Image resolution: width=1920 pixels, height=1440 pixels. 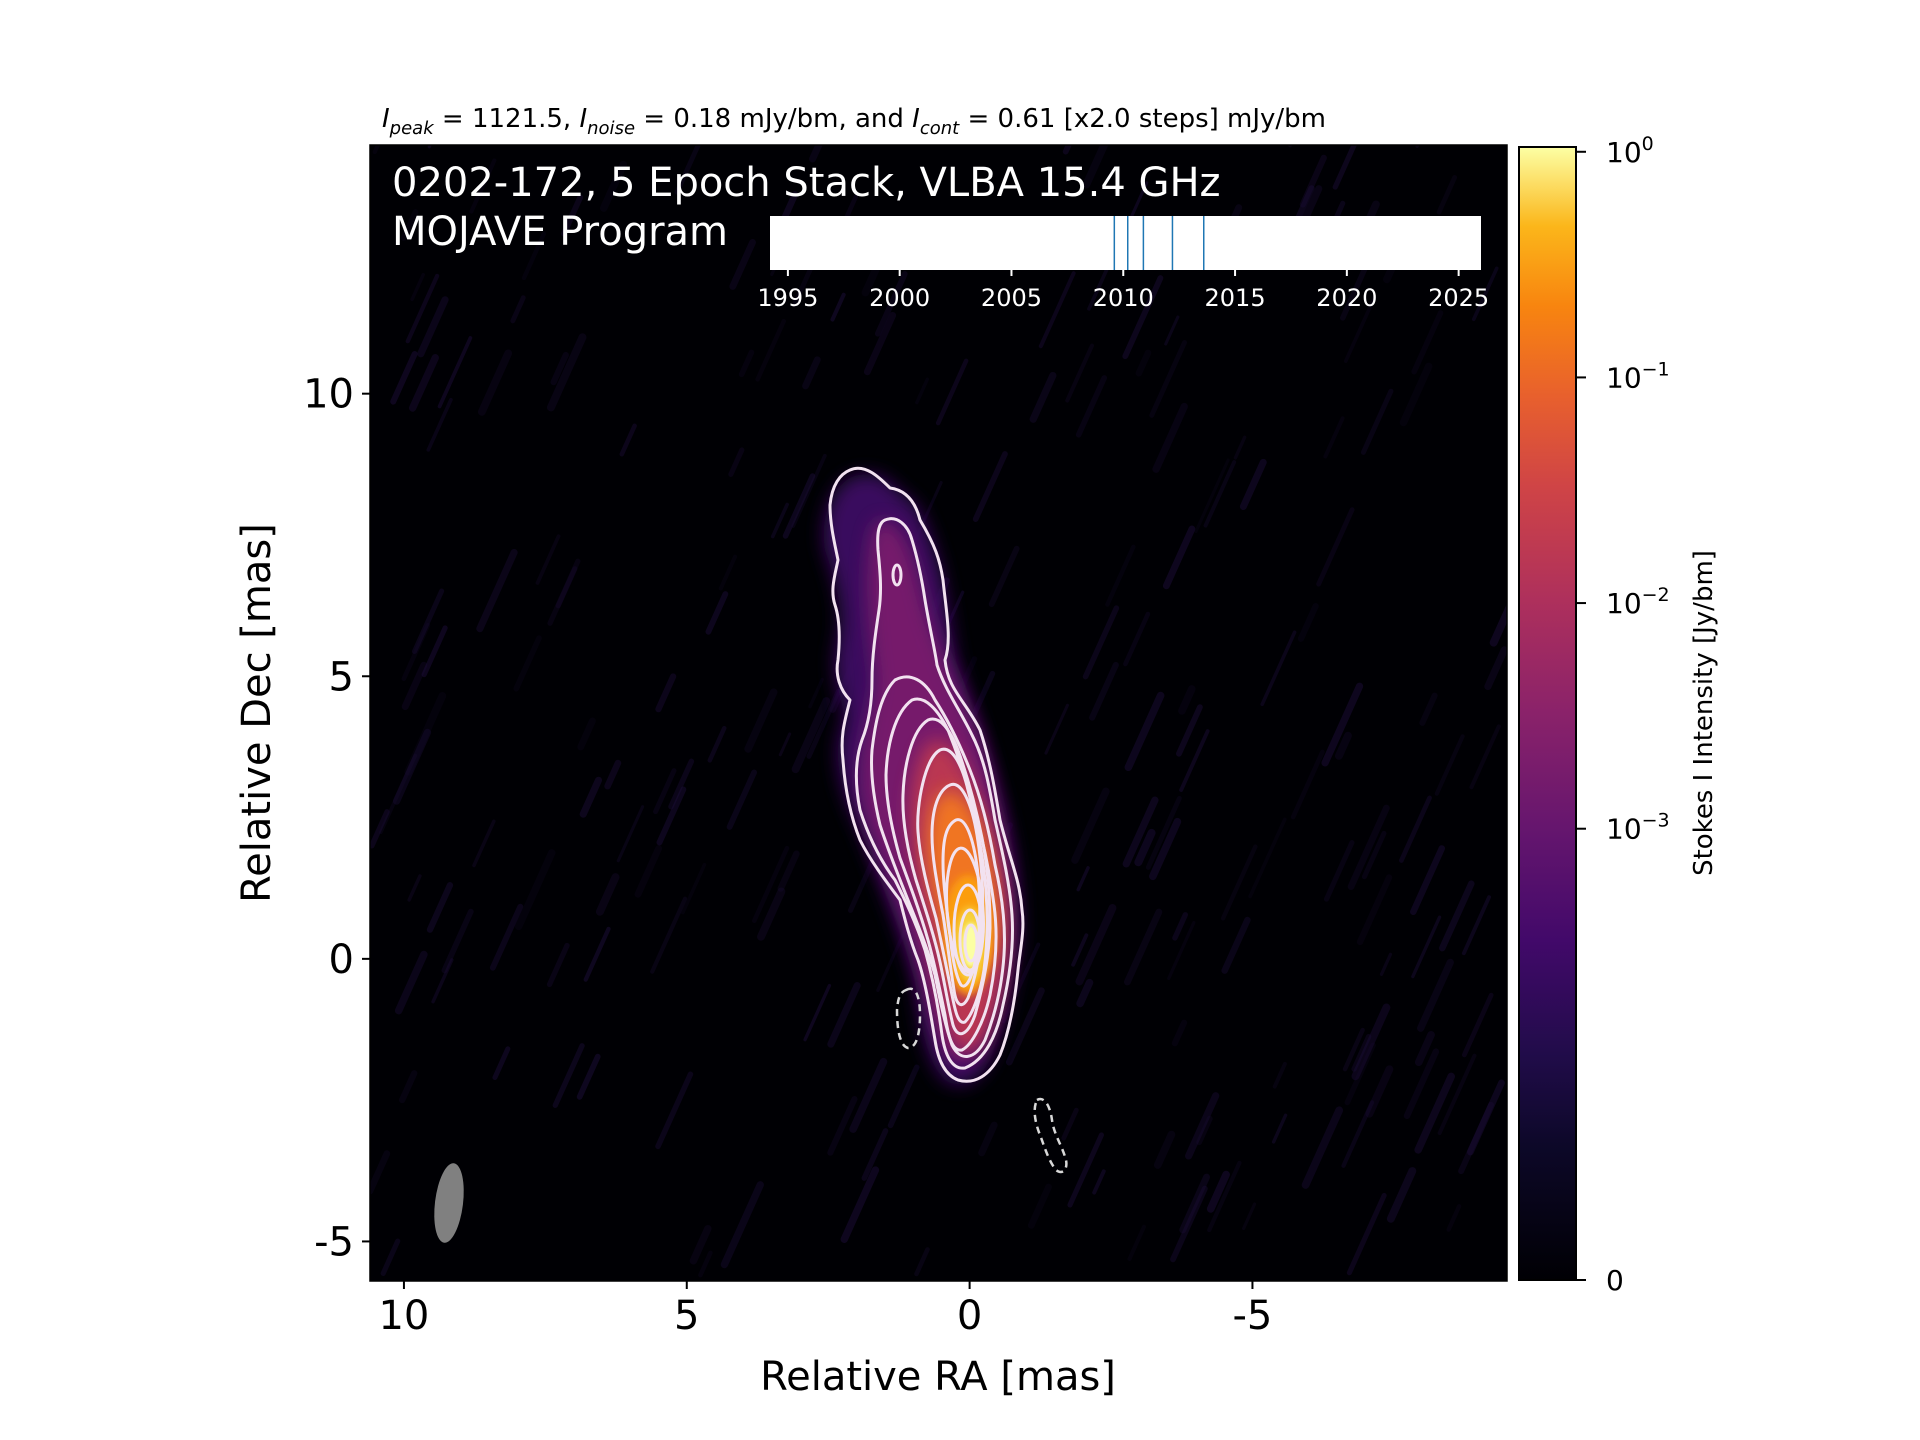 I want to click on colorbar-frame, so click(x=1547, y=713).